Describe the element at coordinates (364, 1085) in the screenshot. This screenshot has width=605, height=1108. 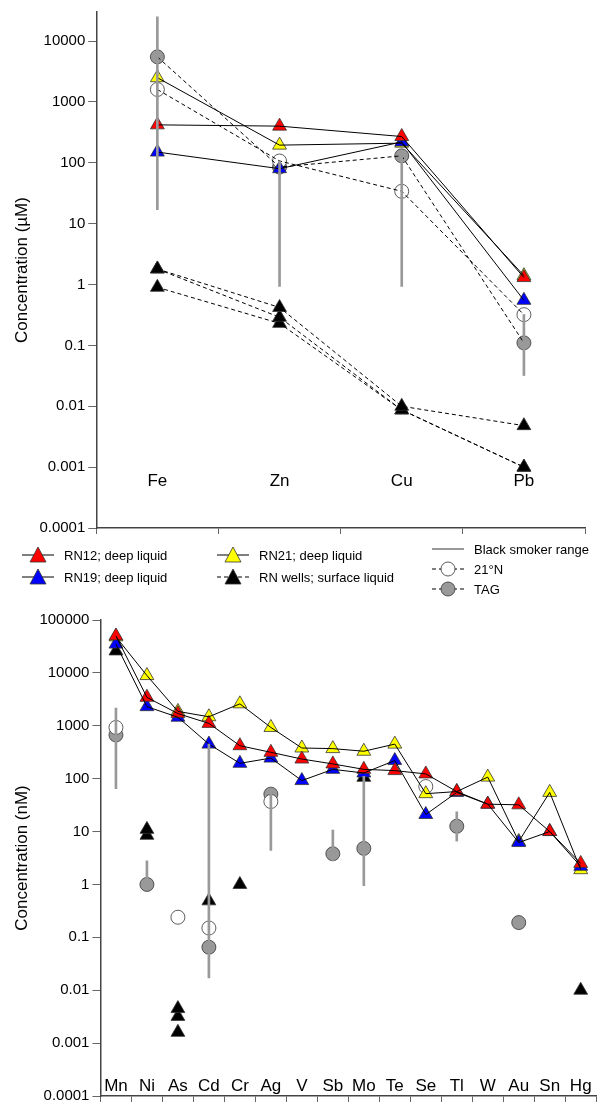
I see `x-tick-label: Mo` at that location.